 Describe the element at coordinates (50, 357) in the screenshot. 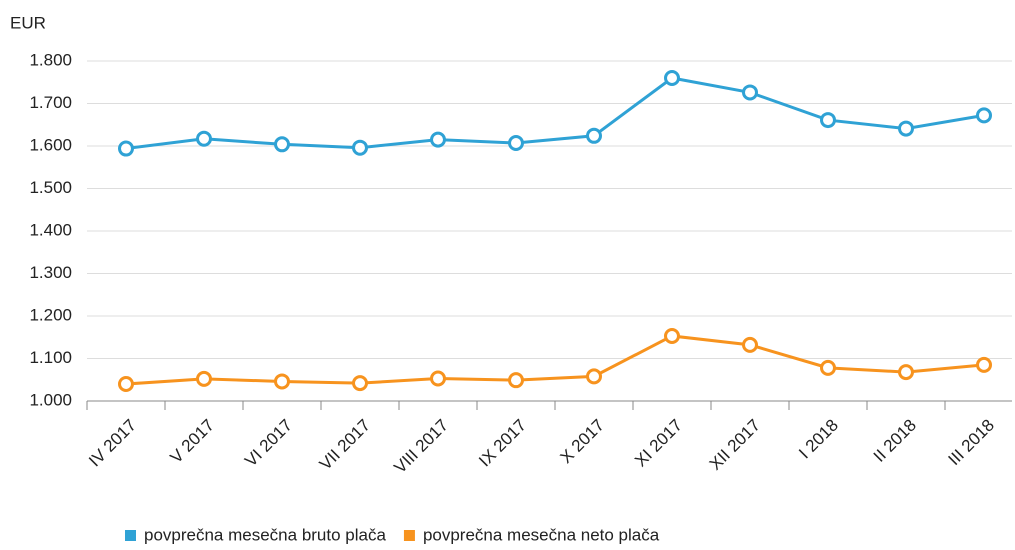

I see `y-tick-label: 1.100` at that location.